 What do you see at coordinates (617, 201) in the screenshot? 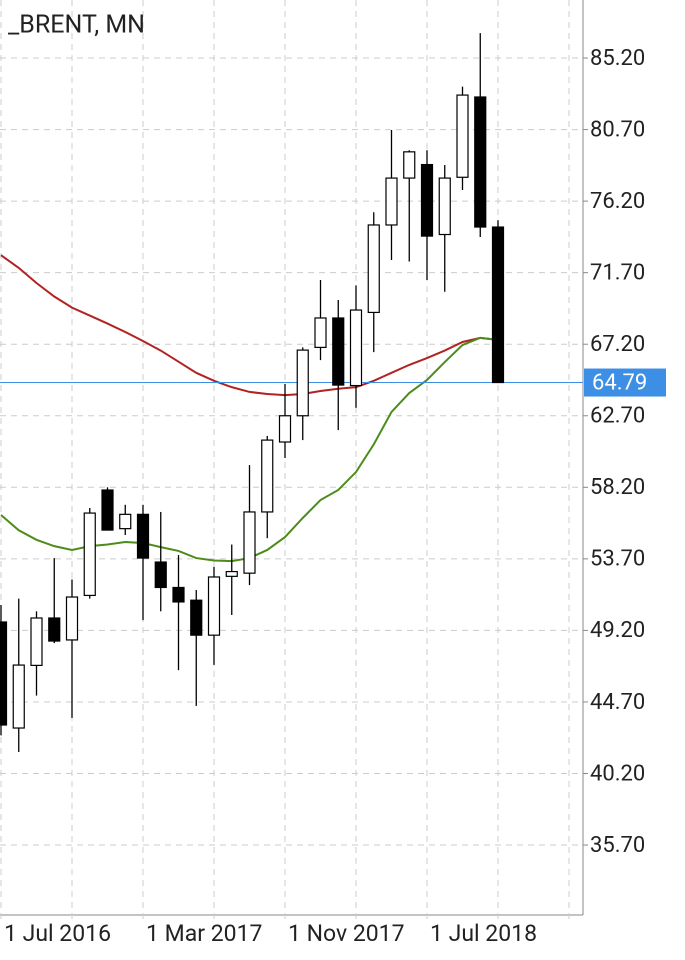
I see `y-tick-label: 76.20` at bounding box center [617, 201].